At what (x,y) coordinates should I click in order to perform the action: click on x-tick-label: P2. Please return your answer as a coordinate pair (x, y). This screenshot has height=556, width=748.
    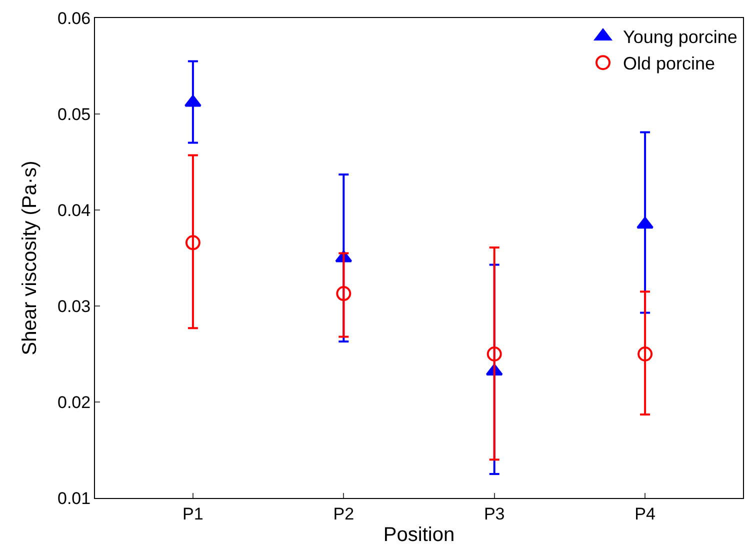
    Looking at the image, I should click on (343, 514).